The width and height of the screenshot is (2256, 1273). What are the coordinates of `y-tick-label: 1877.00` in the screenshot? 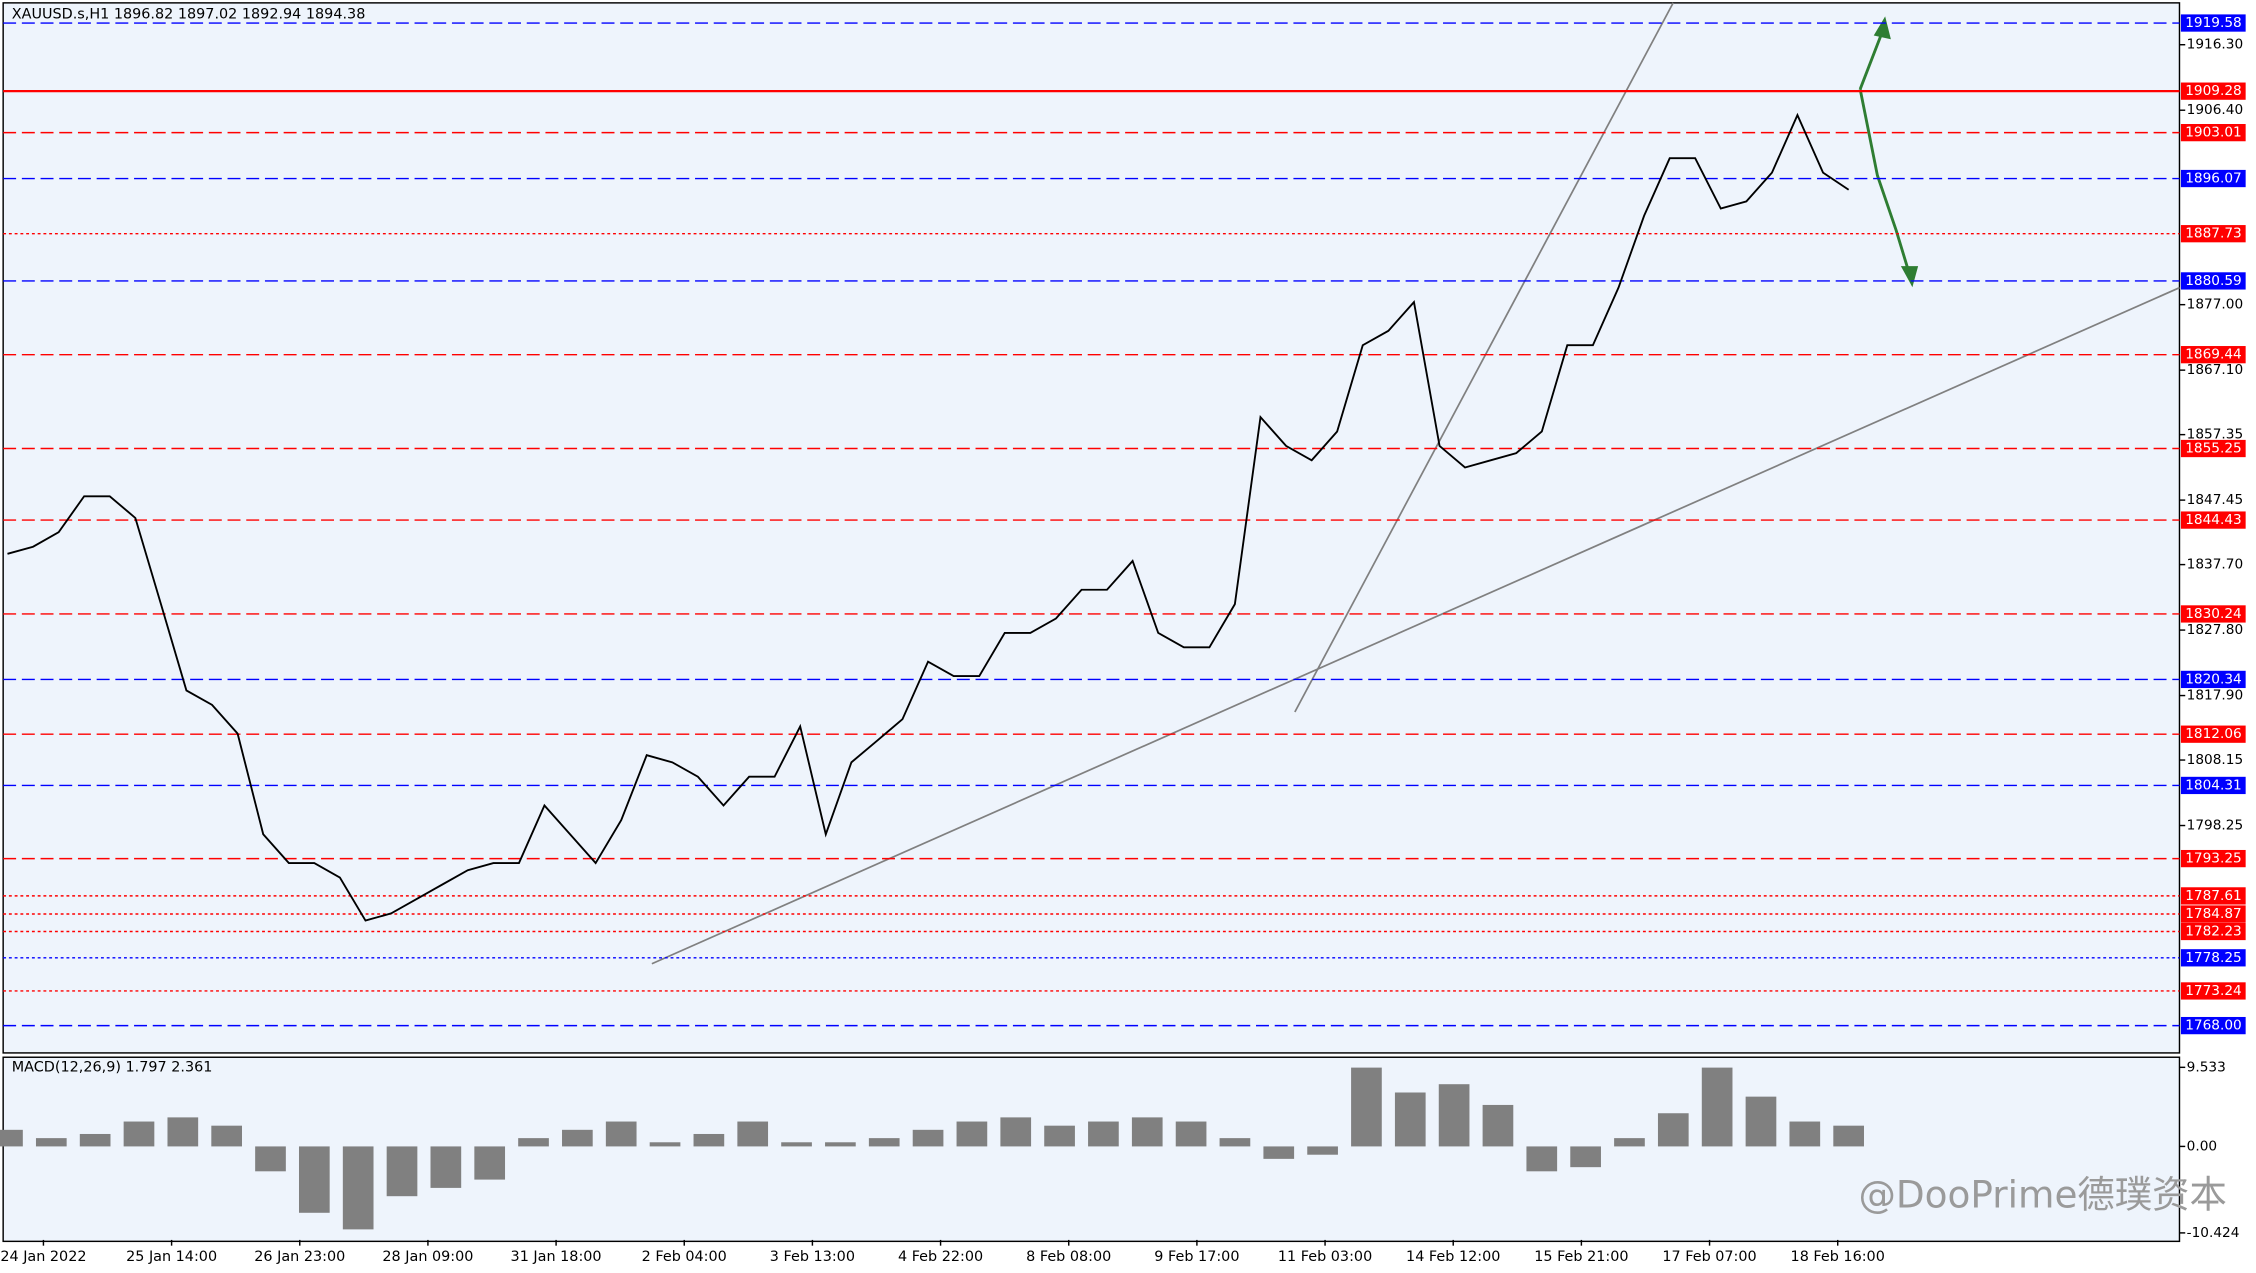 It's located at (2215, 305).